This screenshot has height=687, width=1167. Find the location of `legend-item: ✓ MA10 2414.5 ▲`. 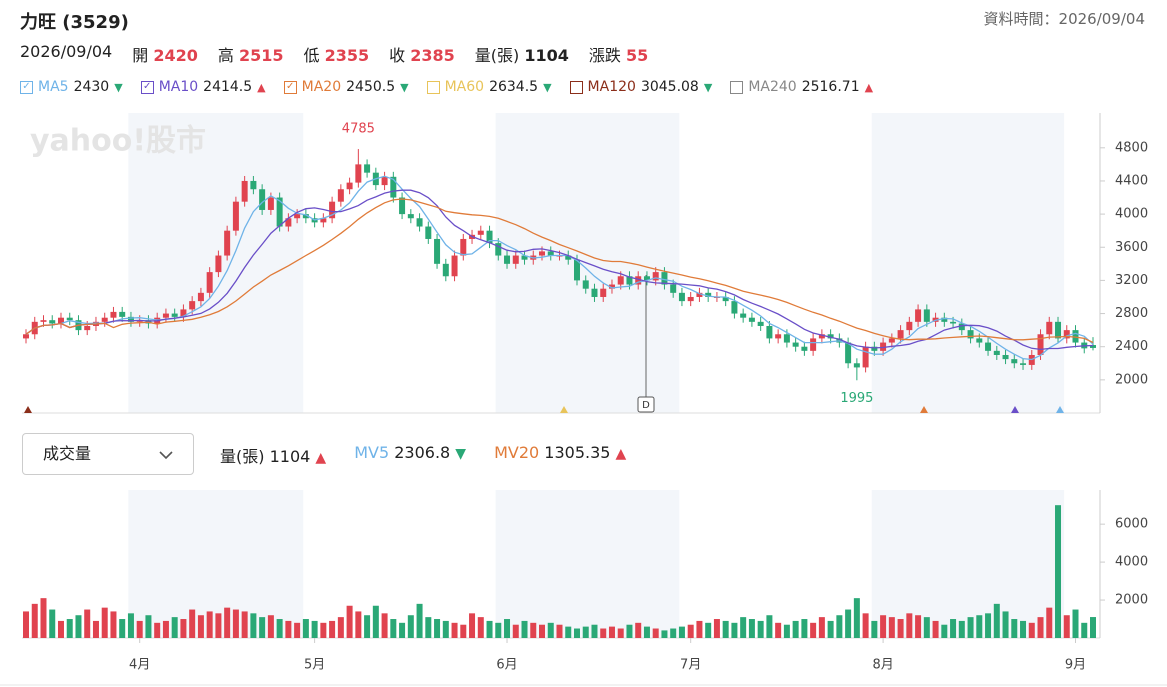

legend-item: ✓ MA10 2414.5 ▲ is located at coordinates (203, 87).